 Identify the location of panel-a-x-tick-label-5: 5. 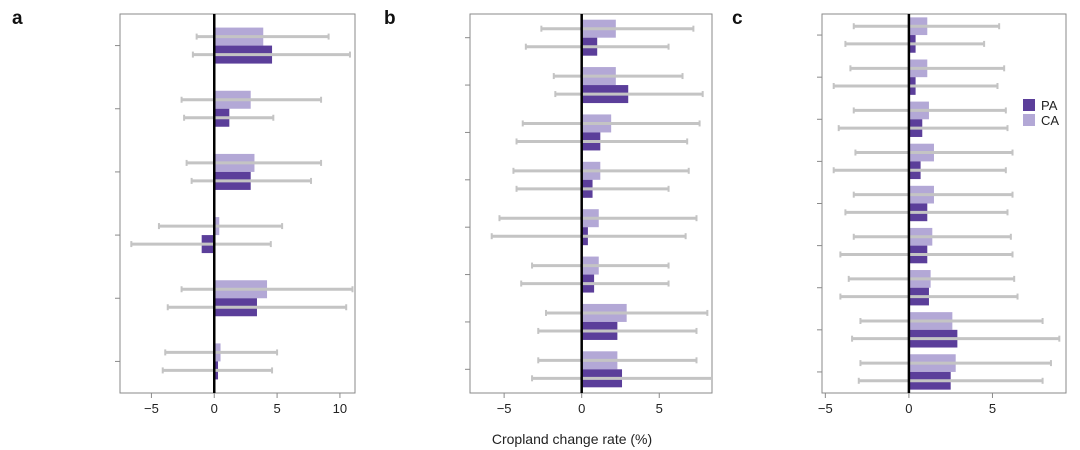
(276, 408).